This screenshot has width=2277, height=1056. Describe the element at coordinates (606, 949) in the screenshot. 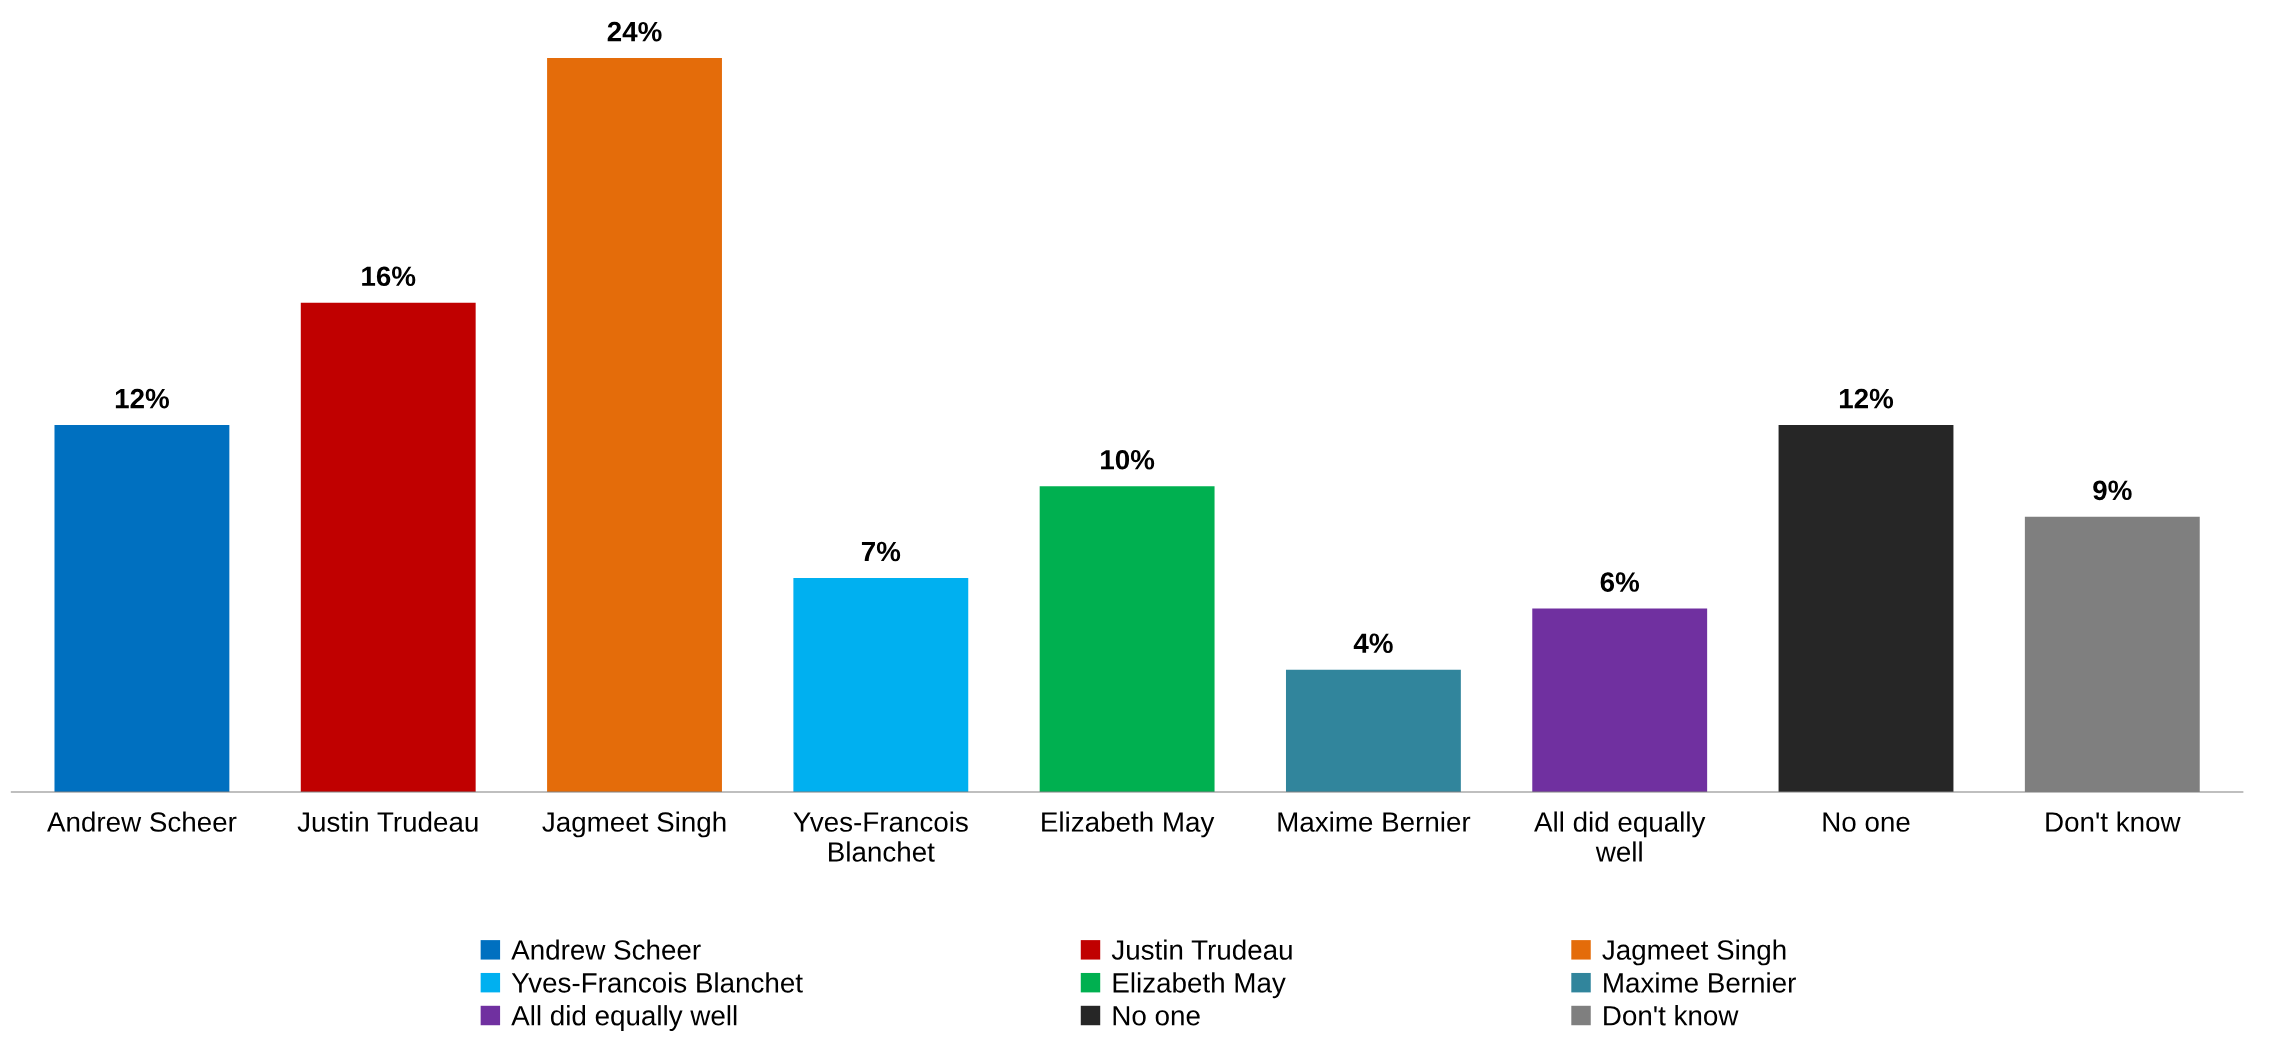

I see `legend-label: Andrew Scheer` at that location.